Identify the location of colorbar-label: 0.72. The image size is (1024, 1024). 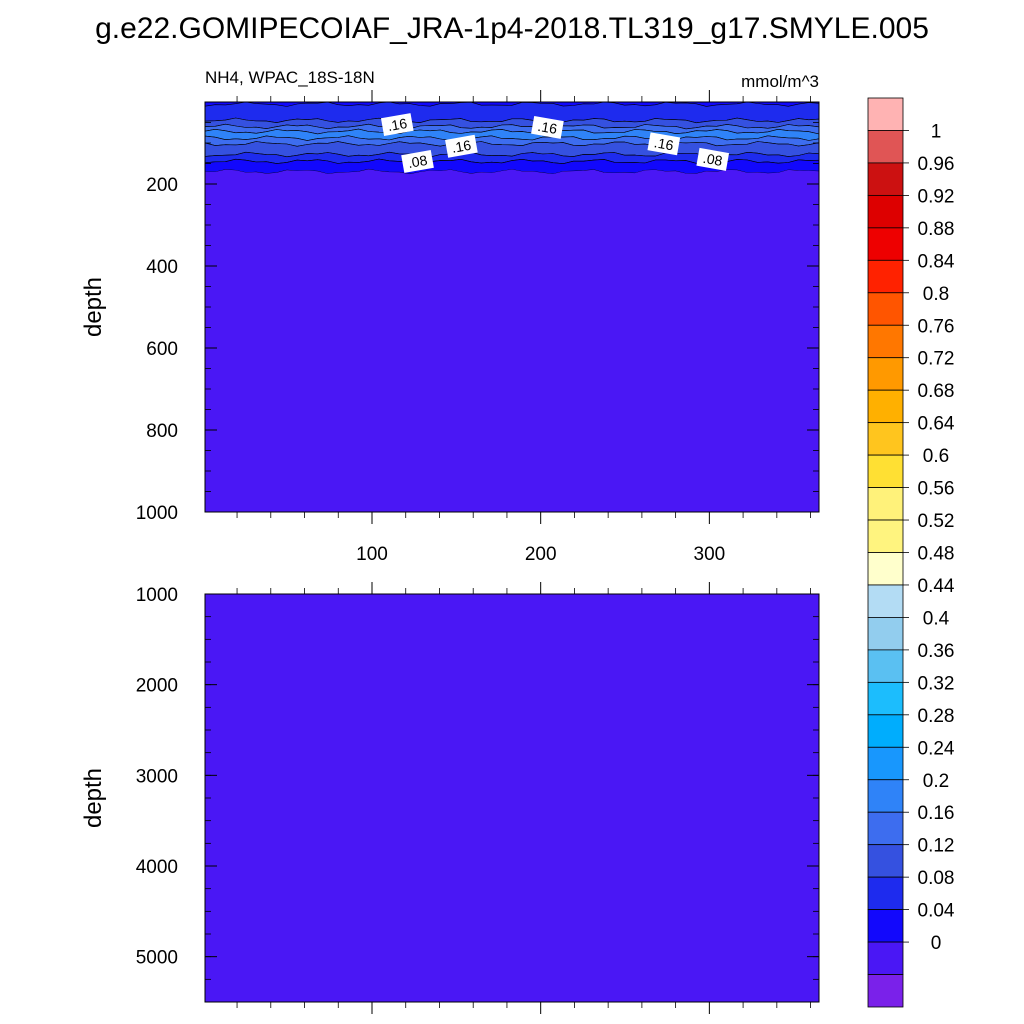
(936, 359).